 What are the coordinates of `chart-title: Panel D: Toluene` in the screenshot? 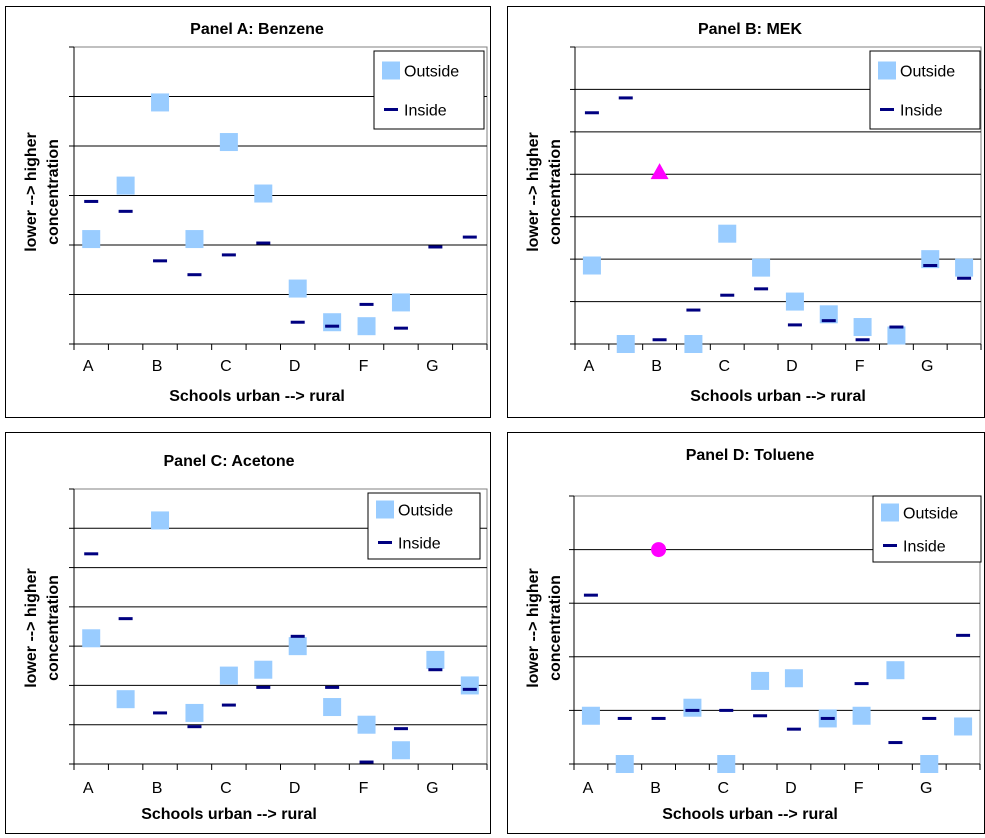 It's located at (750, 455).